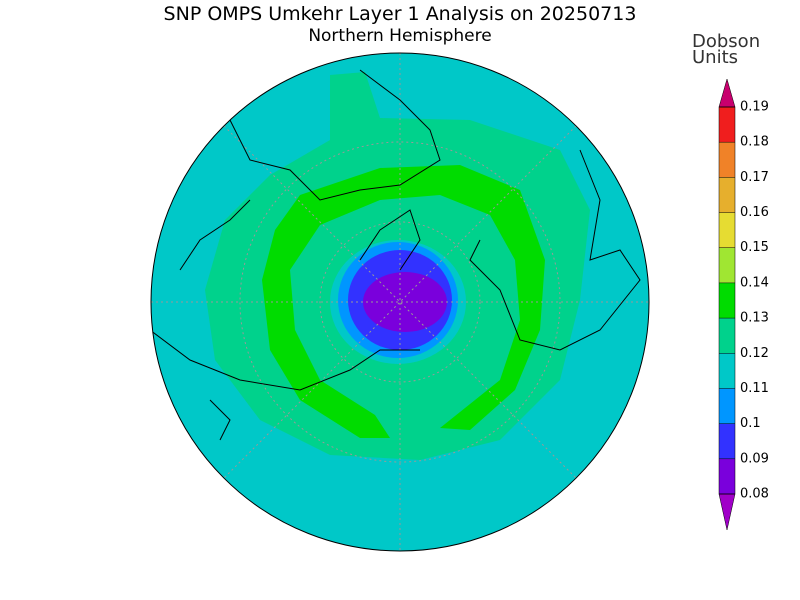 This screenshot has height=600, width=800. Describe the element at coordinates (726, 49) in the screenshot. I see `colorbar-label: Dobson Units` at that location.